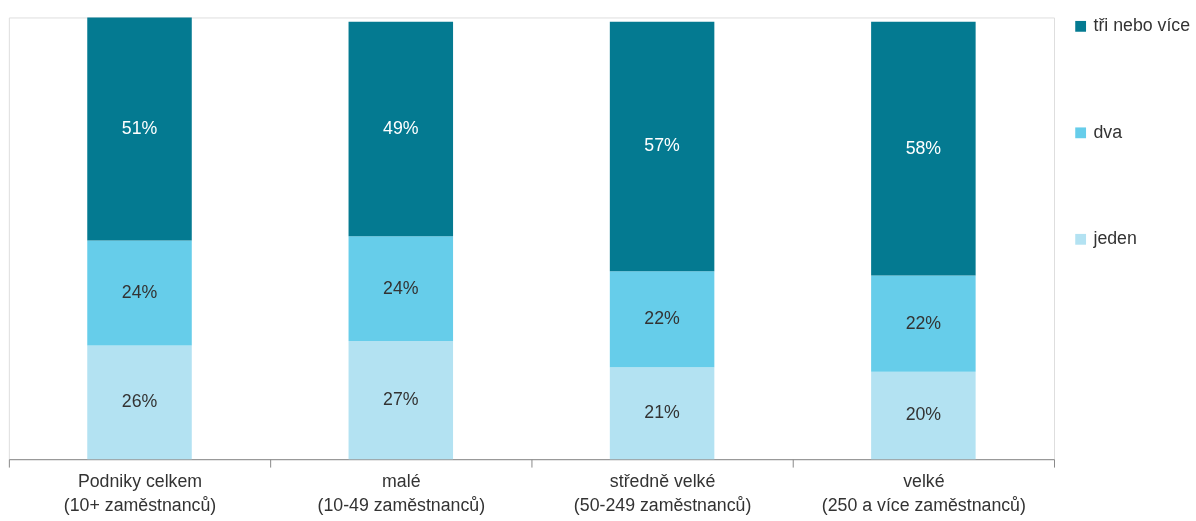 The width and height of the screenshot is (1196, 521). What do you see at coordinates (1108, 131) in the screenshot?
I see `legend-label: dva` at bounding box center [1108, 131].